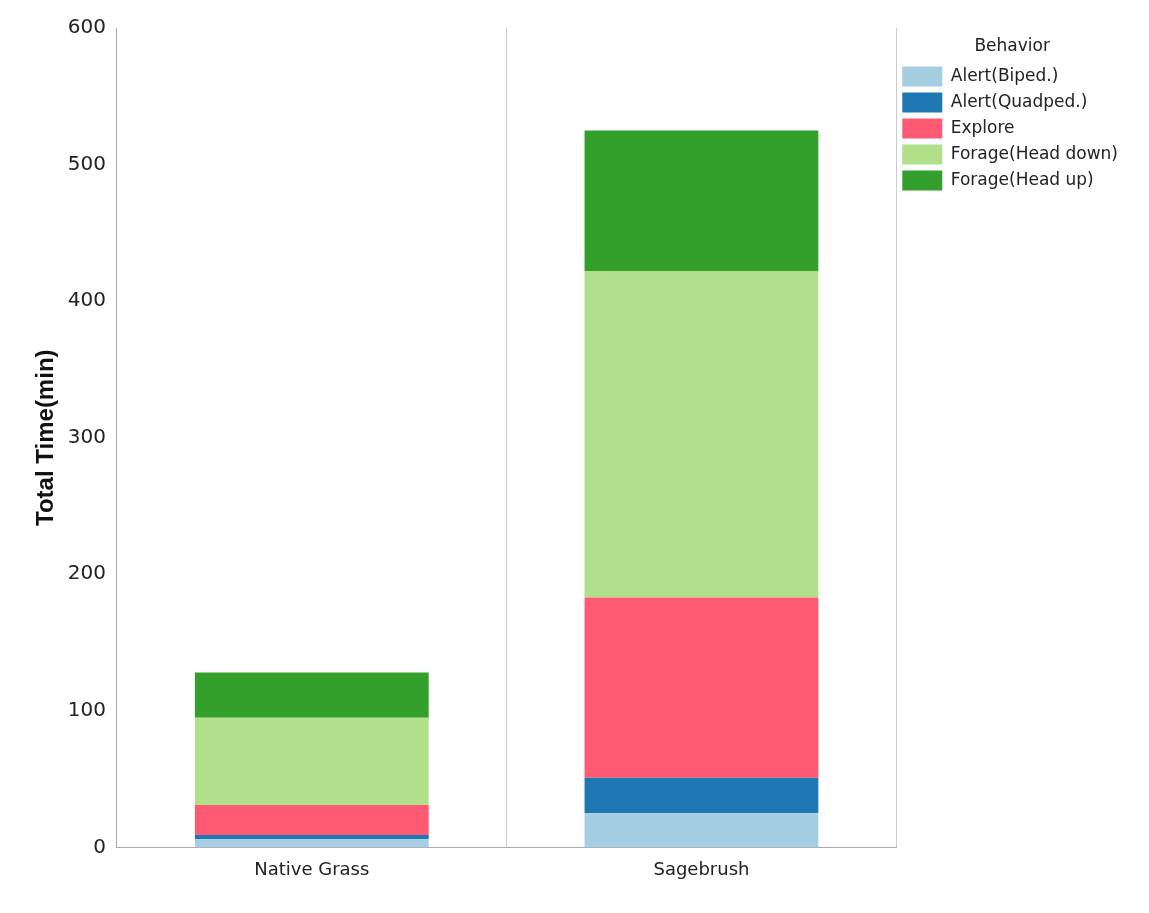 The height and width of the screenshot is (913, 1149). I want to click on y-tick-label: 0, so click(99, 845).